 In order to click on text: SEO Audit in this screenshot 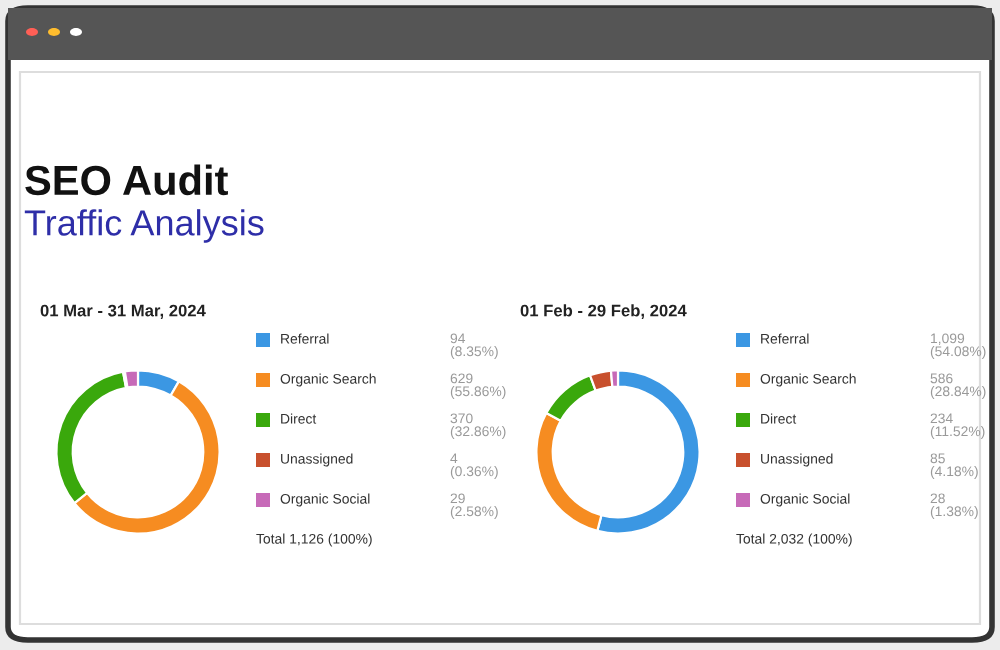, I will do `click(126, 180)`.